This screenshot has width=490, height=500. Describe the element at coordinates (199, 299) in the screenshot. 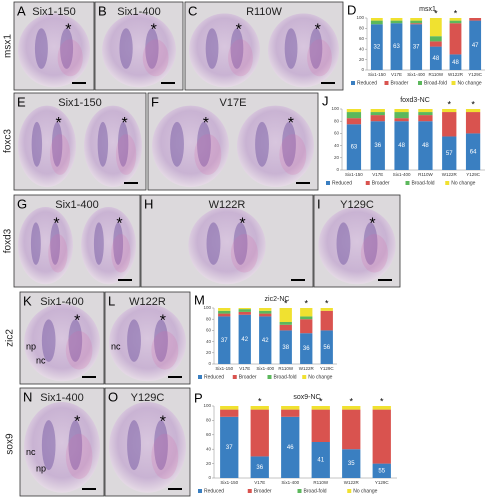

I see `panel-letter: M` at that location.